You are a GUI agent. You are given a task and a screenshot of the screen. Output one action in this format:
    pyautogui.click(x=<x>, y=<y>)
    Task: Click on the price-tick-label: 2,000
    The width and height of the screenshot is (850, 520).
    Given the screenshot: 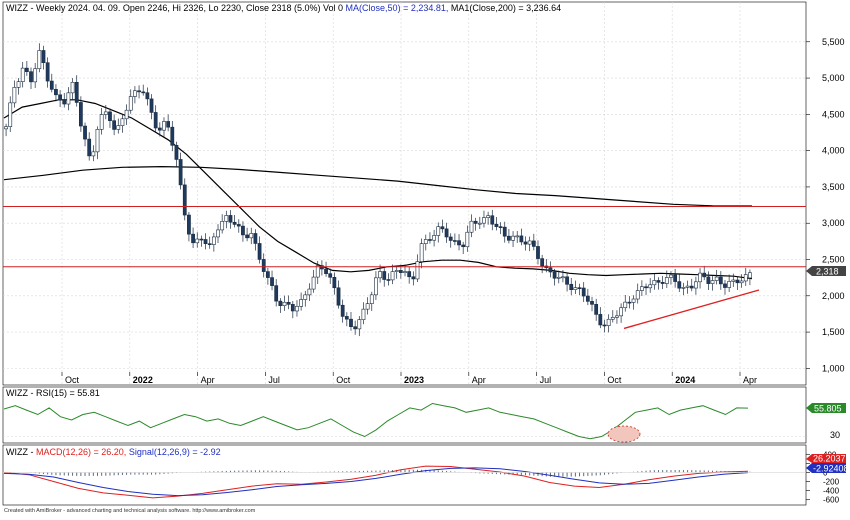 What is the action you would take?
    pyautogui.click(x=833, y=296)
    